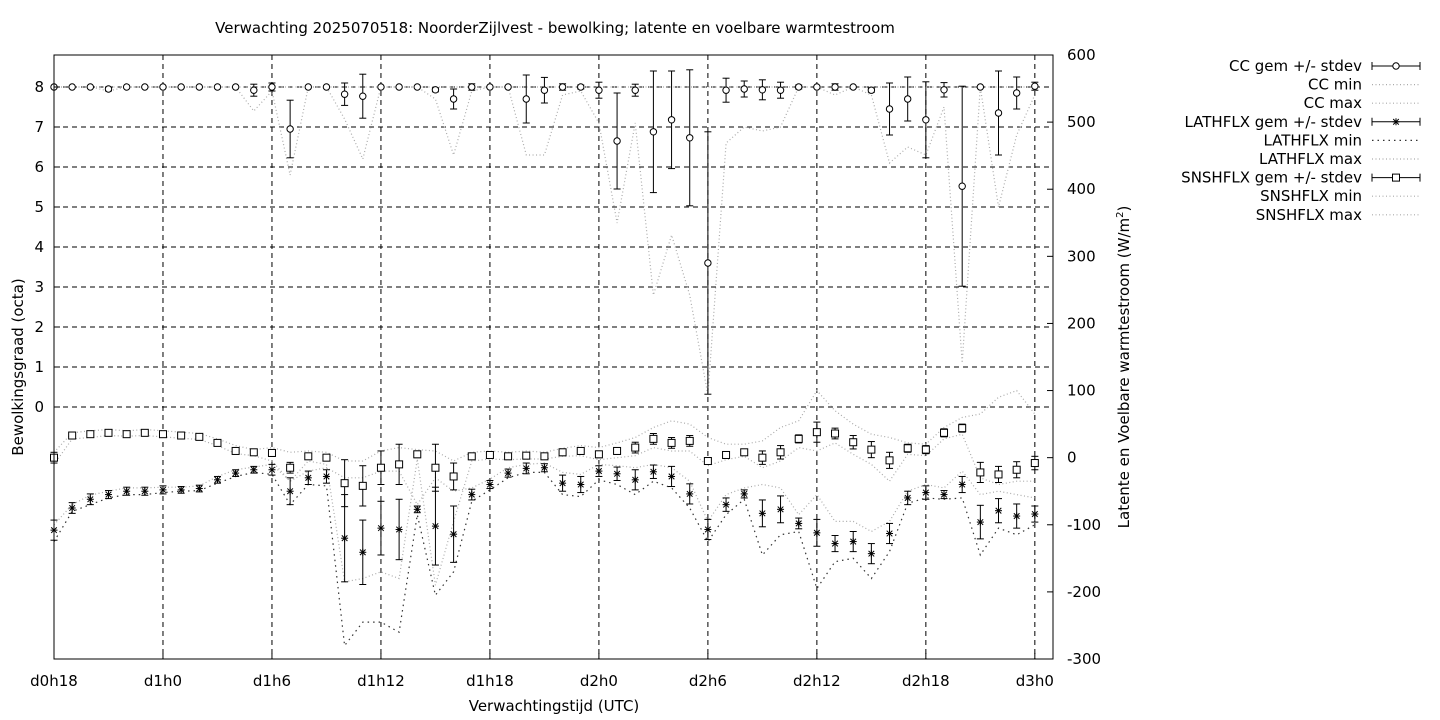  What do you see at coordinates (1396, 177) in the screenshot?
I see `legend-marker-square` at bounding box center [1396, 177].